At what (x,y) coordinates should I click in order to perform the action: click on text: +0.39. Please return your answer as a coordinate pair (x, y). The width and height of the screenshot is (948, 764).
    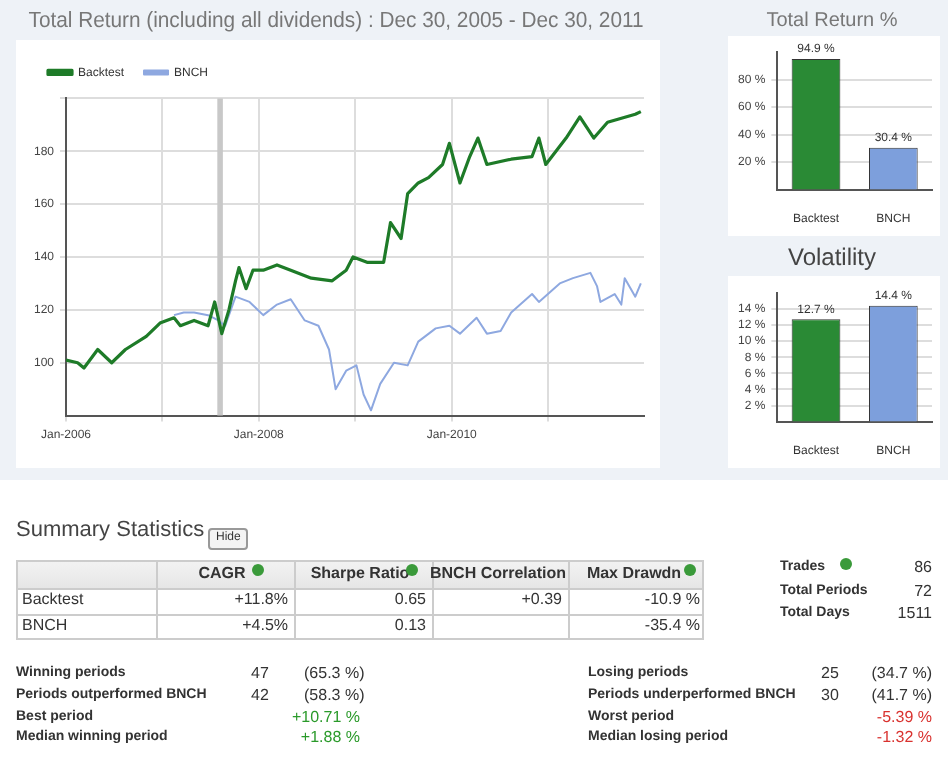
    Looking at the image, I should click on (541, 600).